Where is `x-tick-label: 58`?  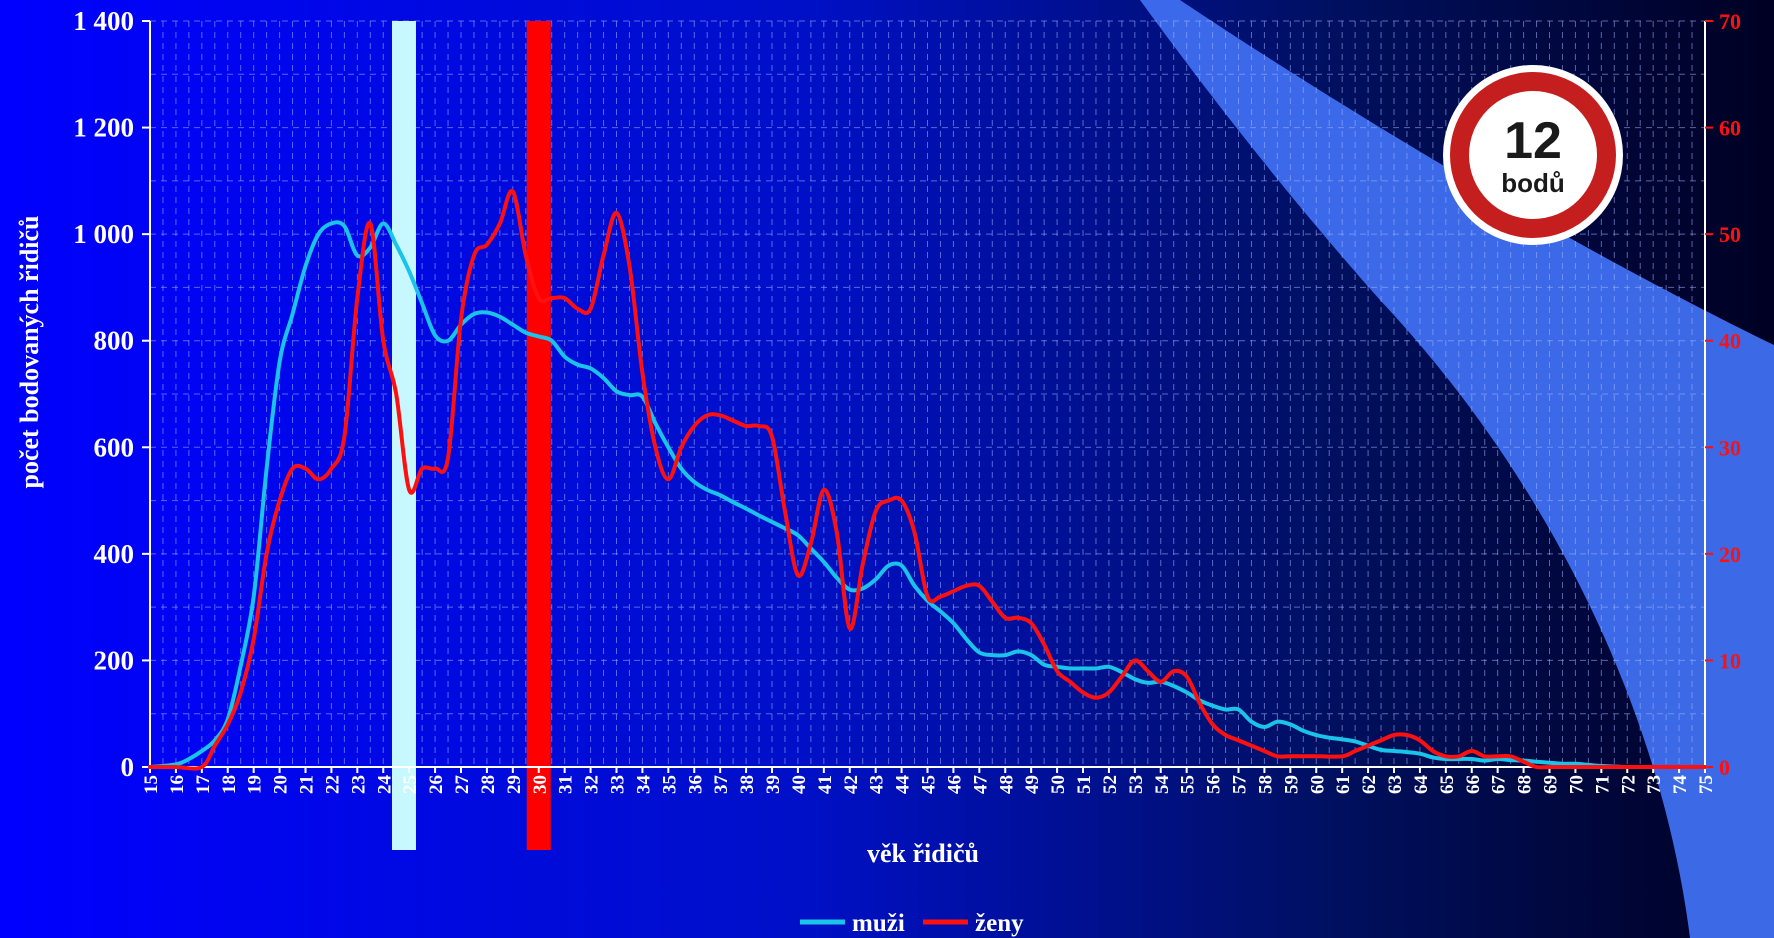
x-tick-label: 58 is located at coordinates (1265, 784).